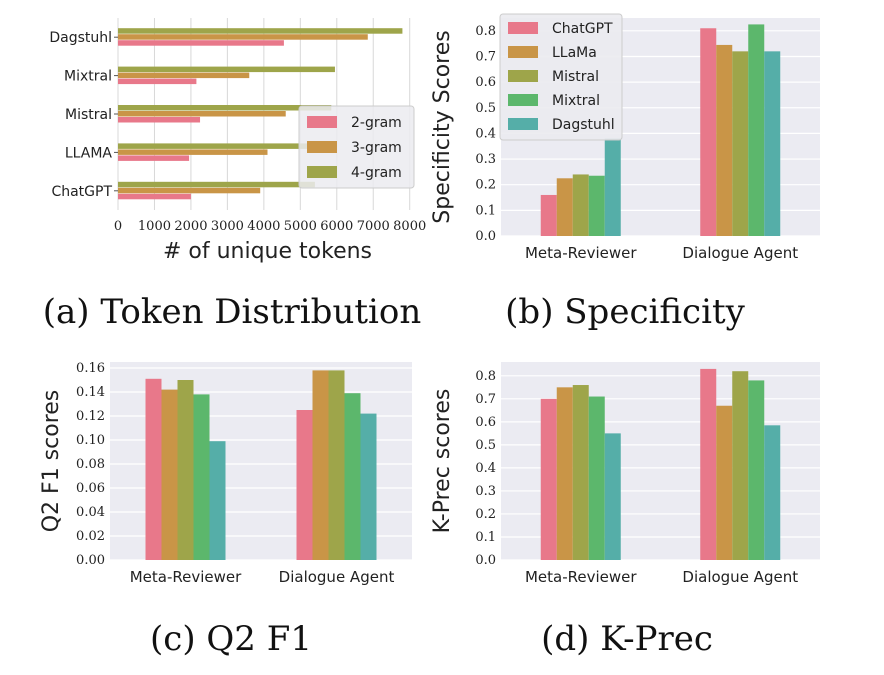 Image resolution: width=884 pixels, height=675 pixels. What do you see at coordinates (90, 488) in the screenshot?
I see `y-tick-label: 0.06` at bounding box center [90, 488].